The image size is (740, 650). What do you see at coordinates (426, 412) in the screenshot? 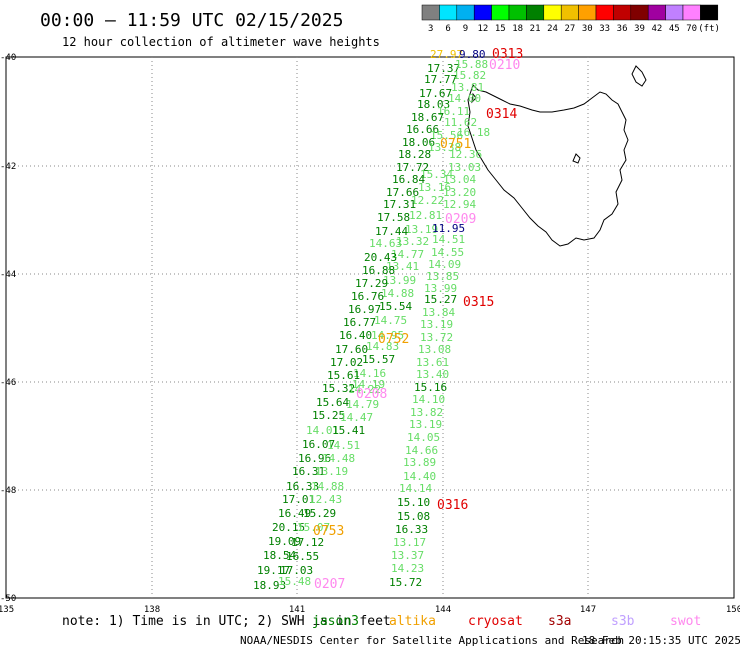
I see `wave-height-value: 13.82` at bounding box center [426, 412].